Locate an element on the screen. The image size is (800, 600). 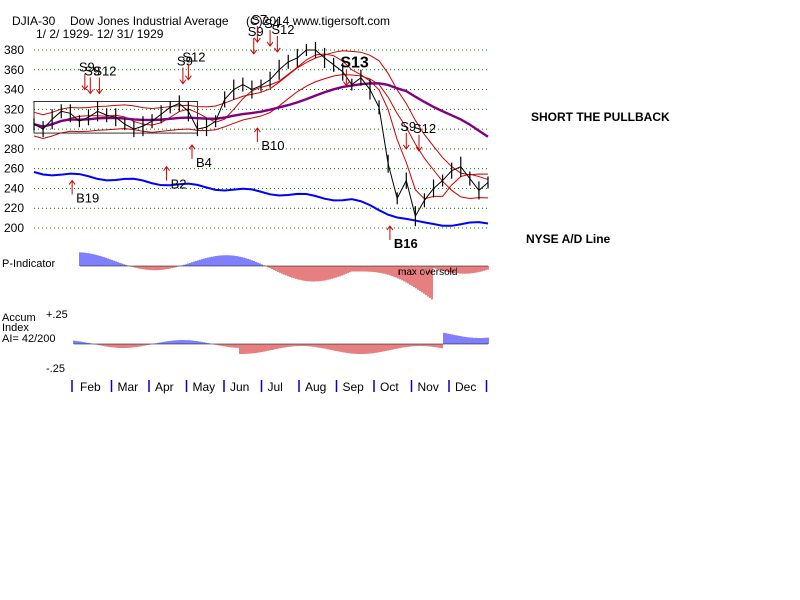
month-label: May is located at coordinates (204, 387).